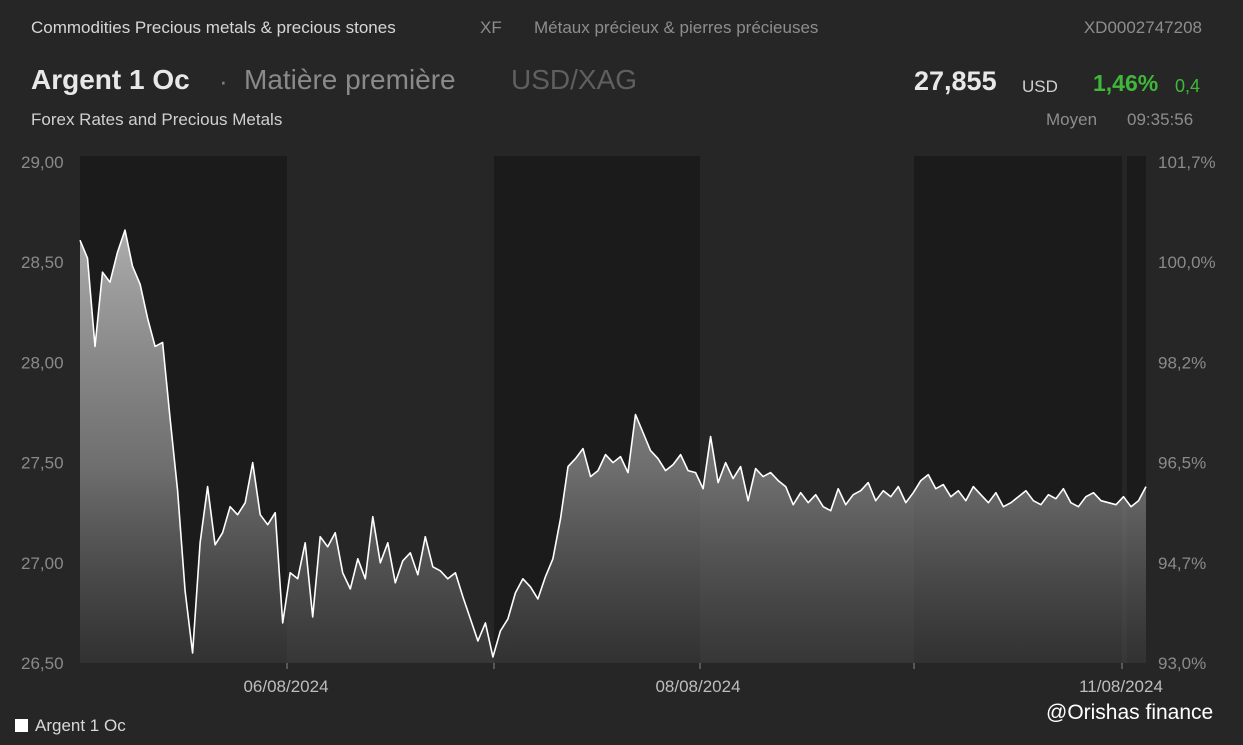 Image resolution: width=1243 pixels, height=745 pixels. What do you see at coordinates (1142, 27) in the screenshot?
I see `isin-code: XD0002747208` at bounding box center [1142, 27].